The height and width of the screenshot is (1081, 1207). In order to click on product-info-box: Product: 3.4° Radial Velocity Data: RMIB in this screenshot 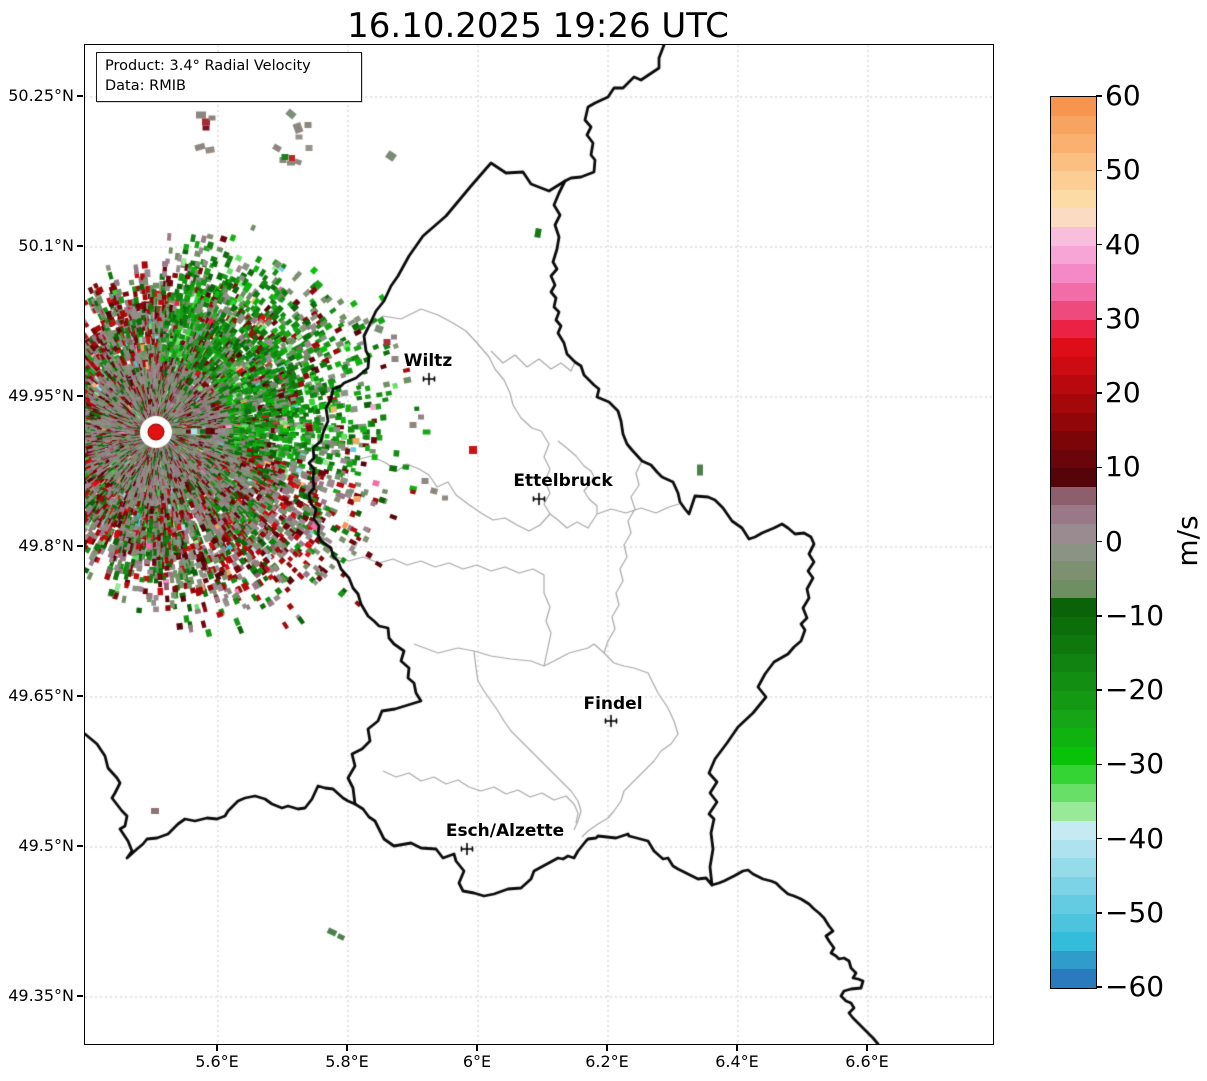, I will do `click(229, 77)`.